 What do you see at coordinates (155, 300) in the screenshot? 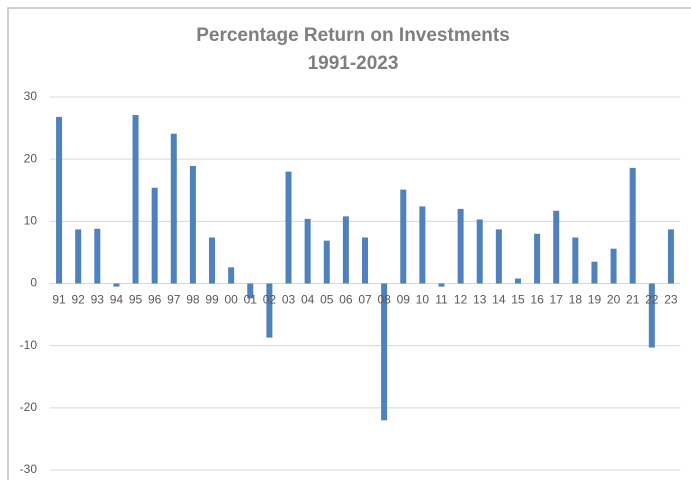
I see `x-tick-label: 96` at bounding box center [155, 300].